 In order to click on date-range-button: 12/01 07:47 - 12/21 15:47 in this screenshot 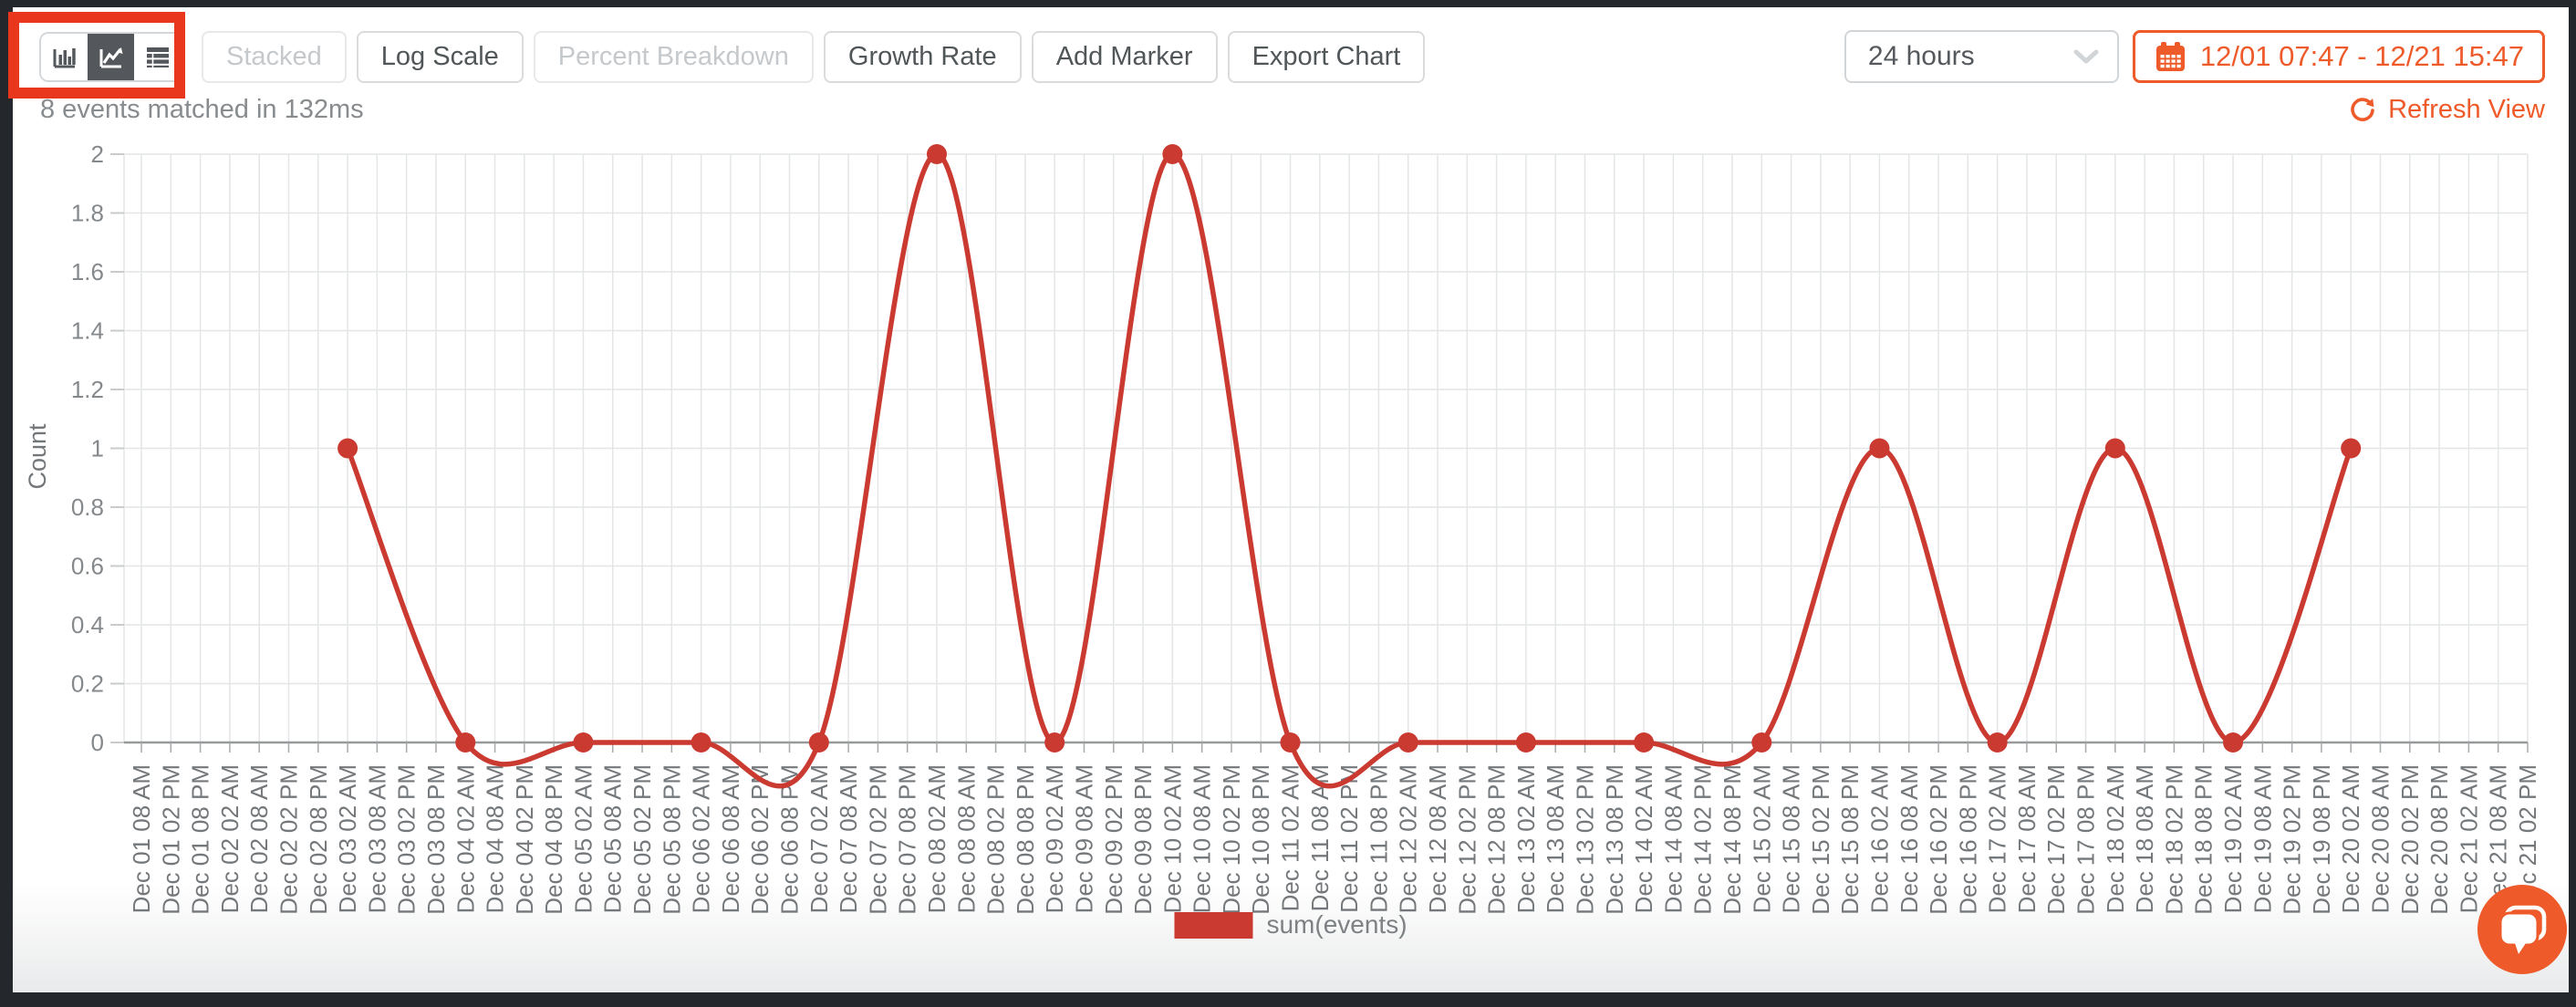, I will do `click(2338, 56)`.